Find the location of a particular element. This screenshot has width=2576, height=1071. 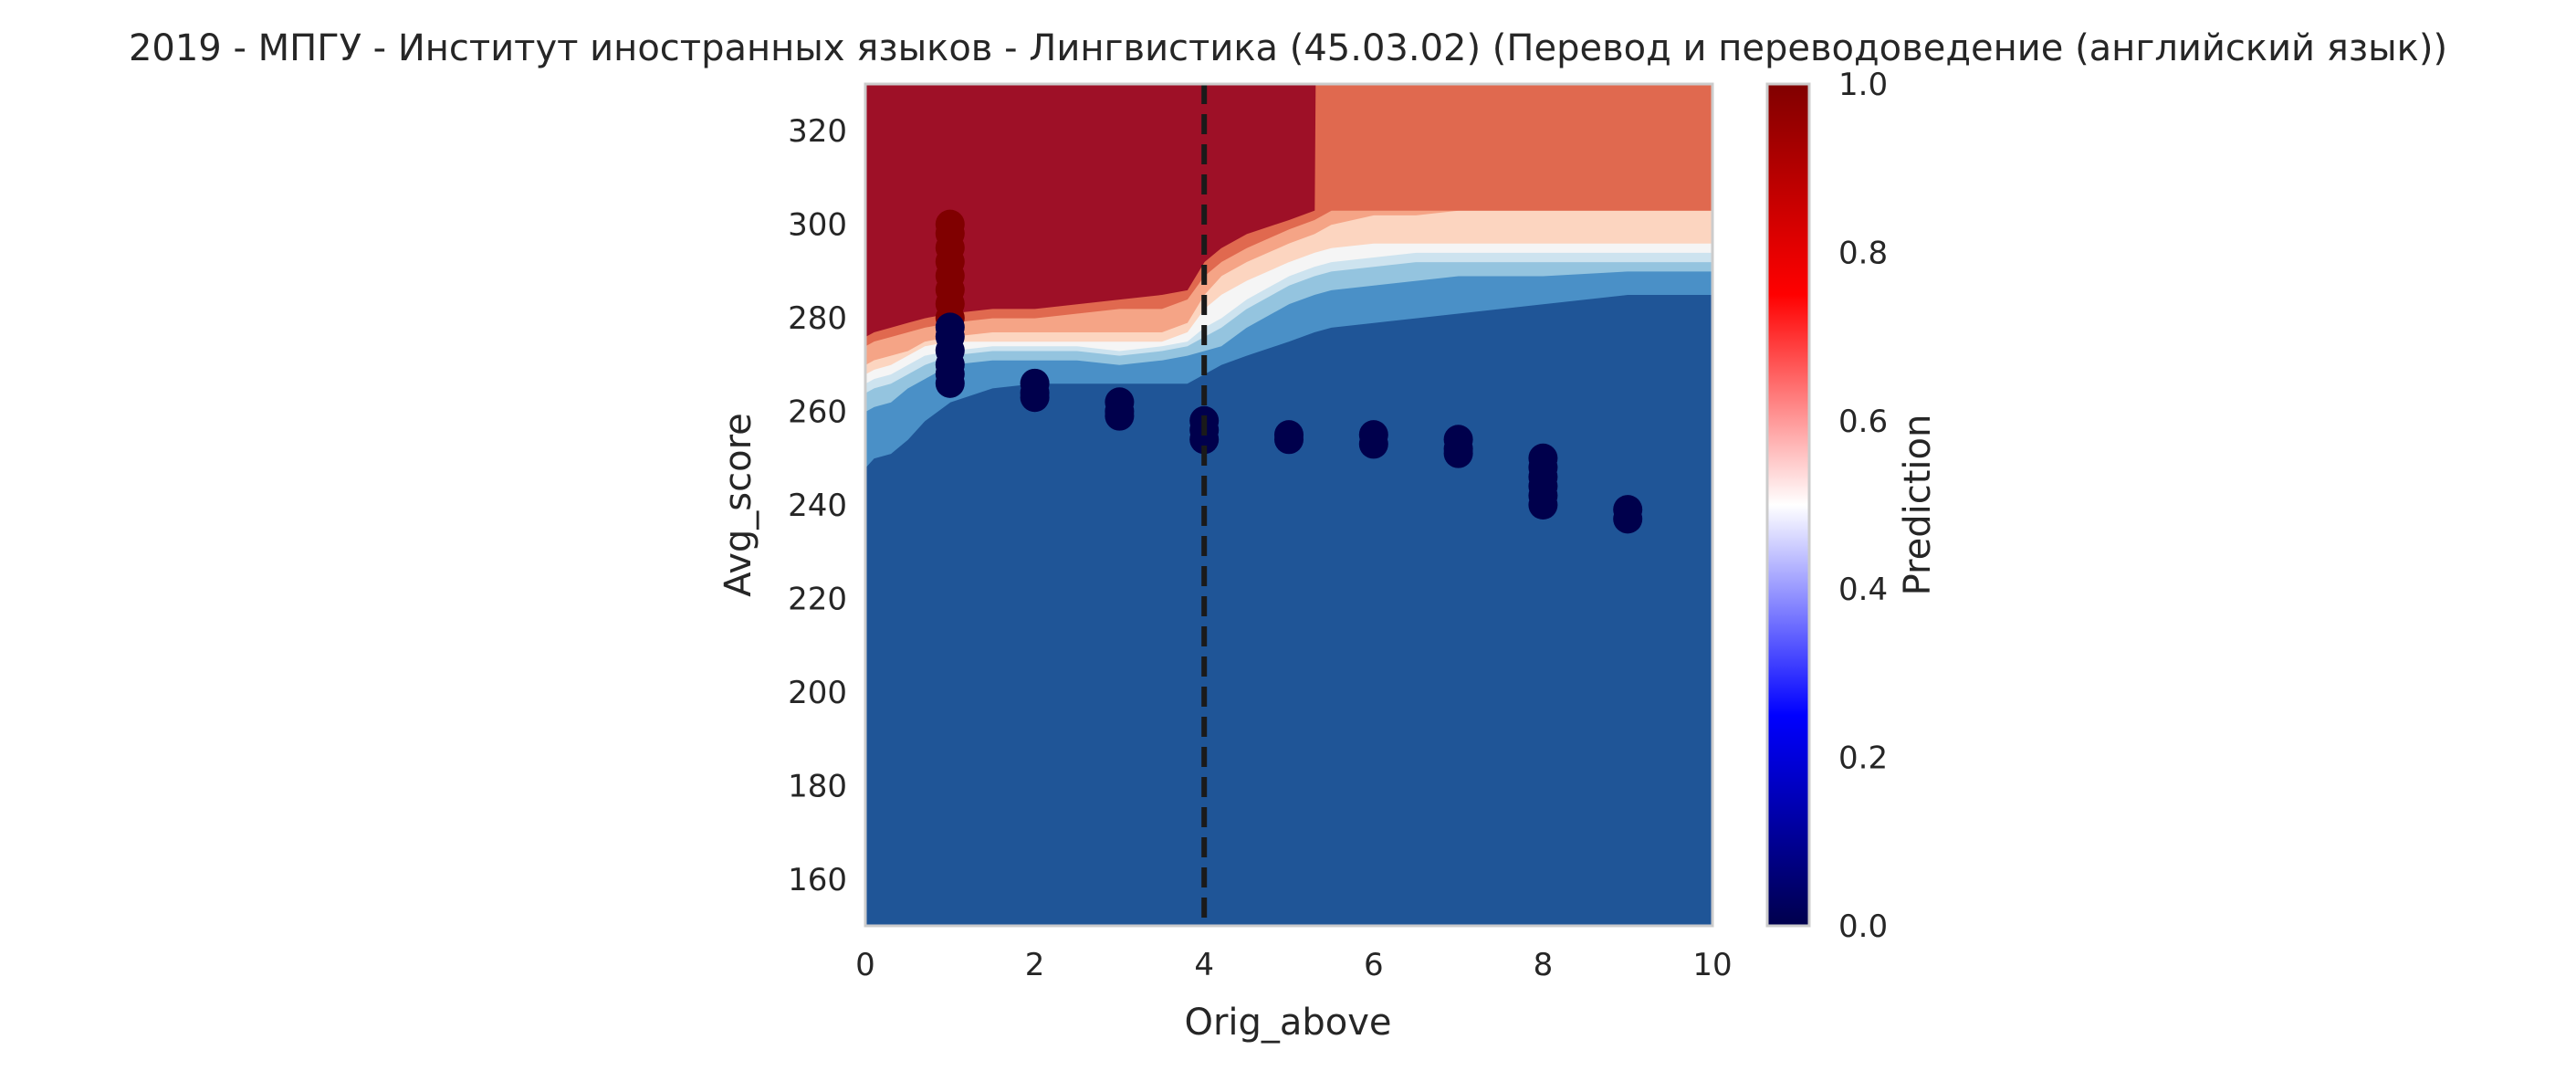

colorbar-label: Prediction is located at coordinates (1918, 506).